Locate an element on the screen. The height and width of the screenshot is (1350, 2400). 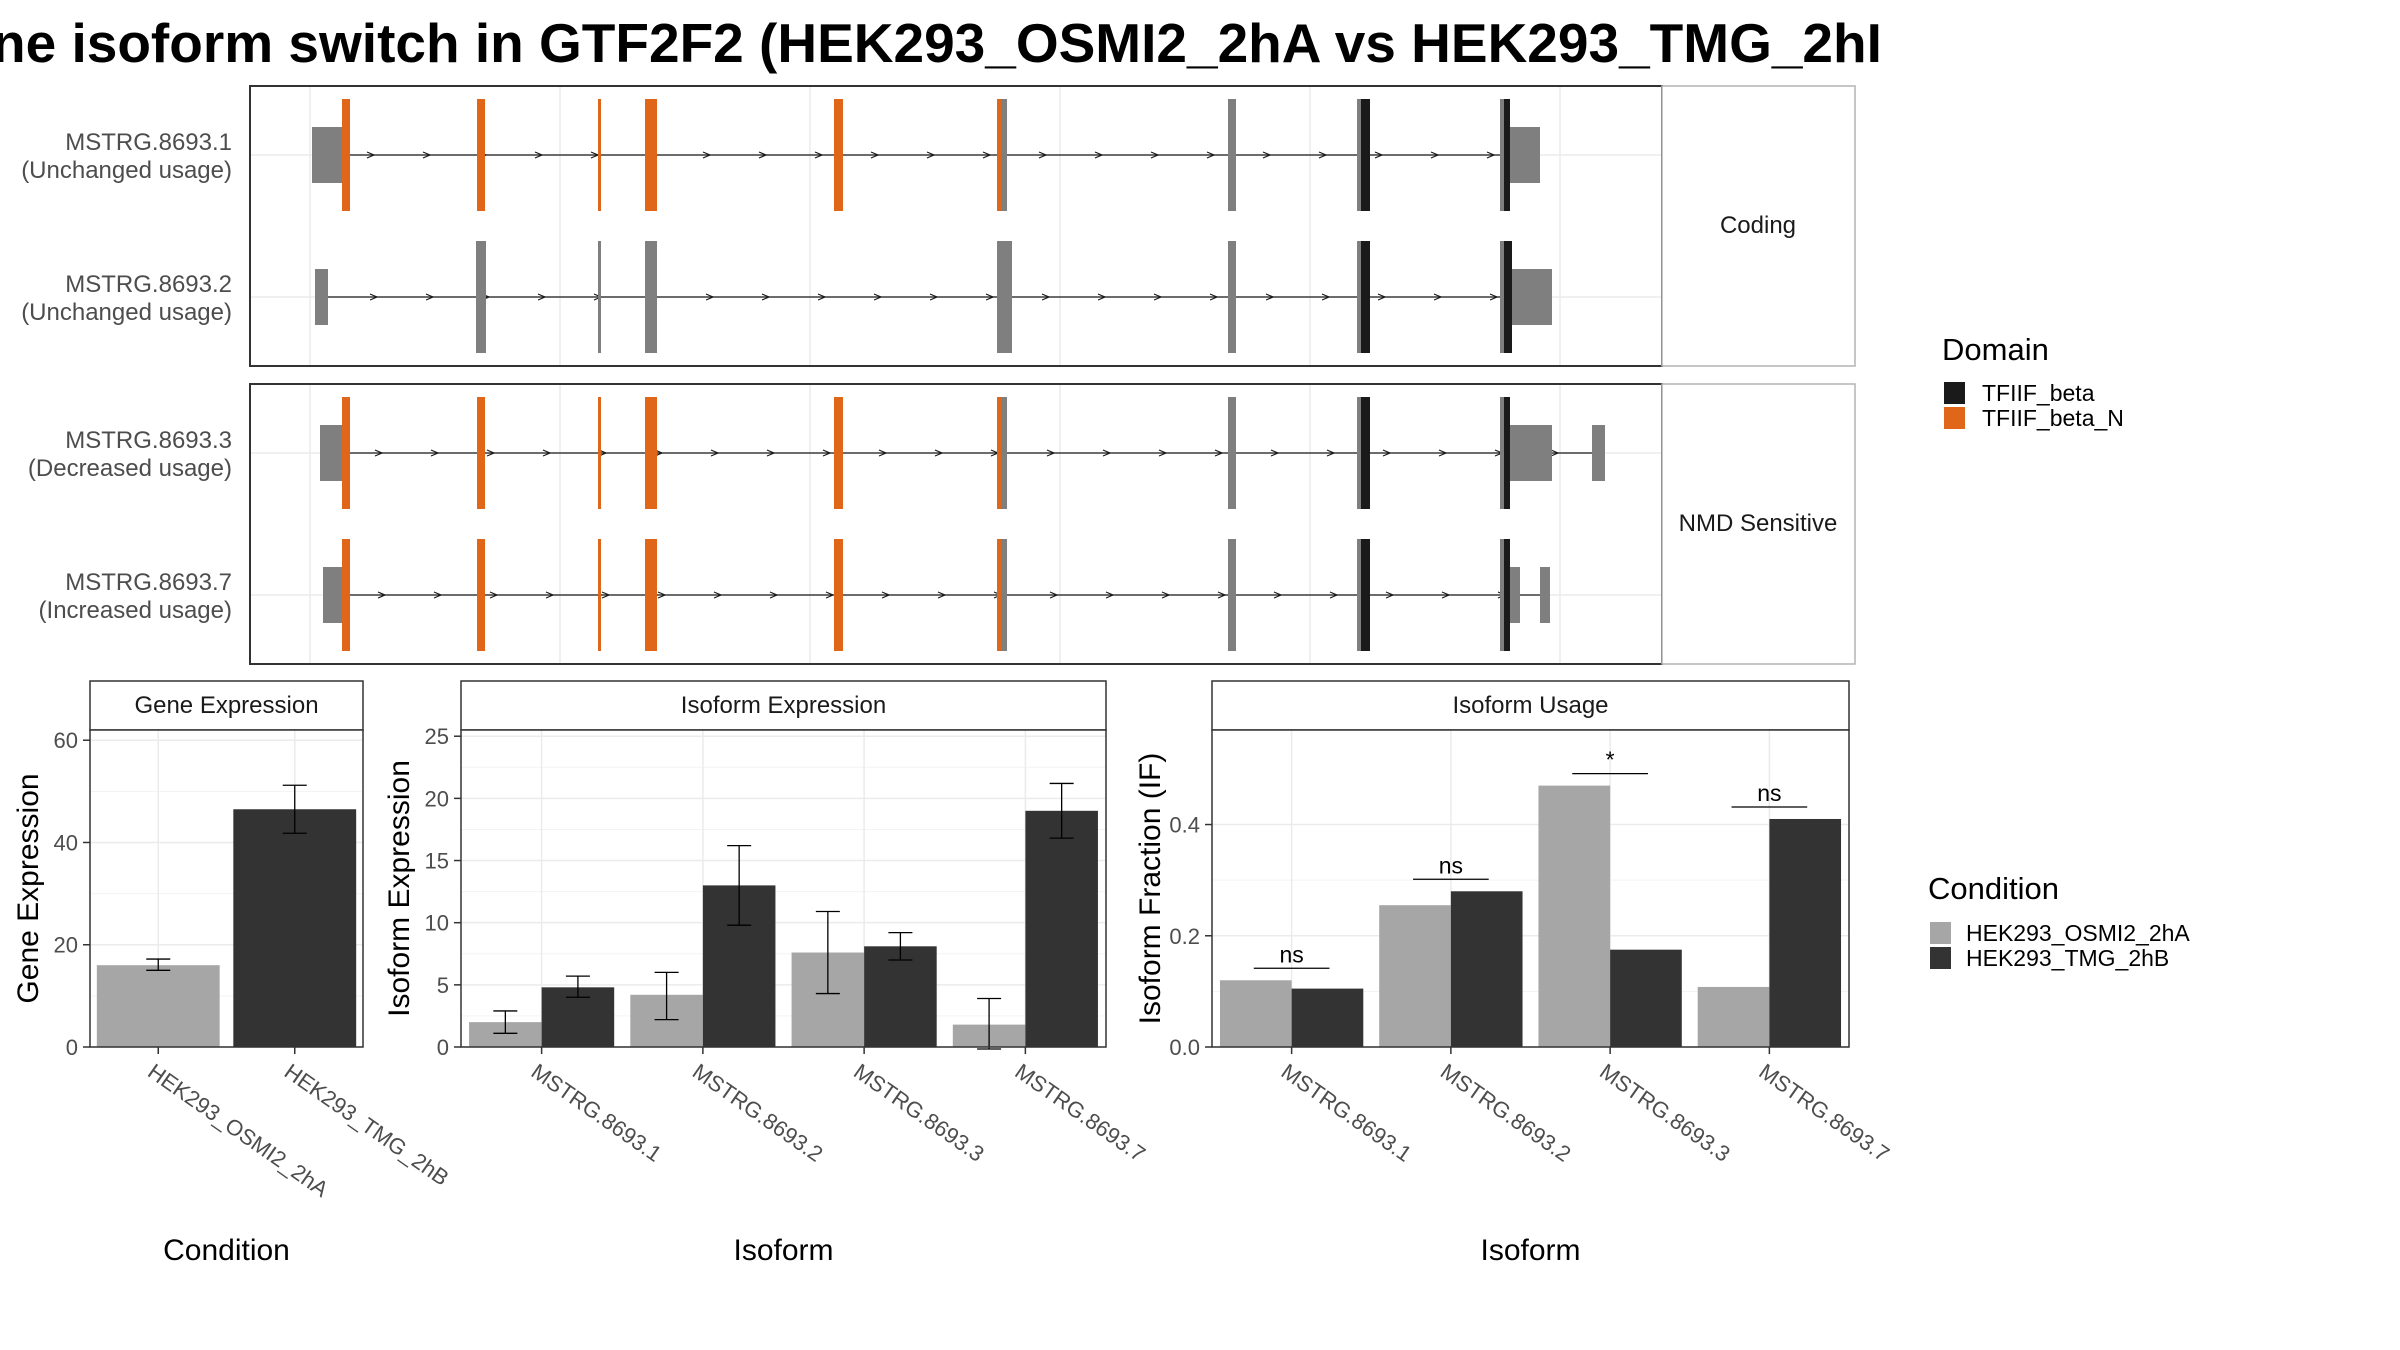
y-tick-label: 0.2 is located at coordinates (1184, 936).